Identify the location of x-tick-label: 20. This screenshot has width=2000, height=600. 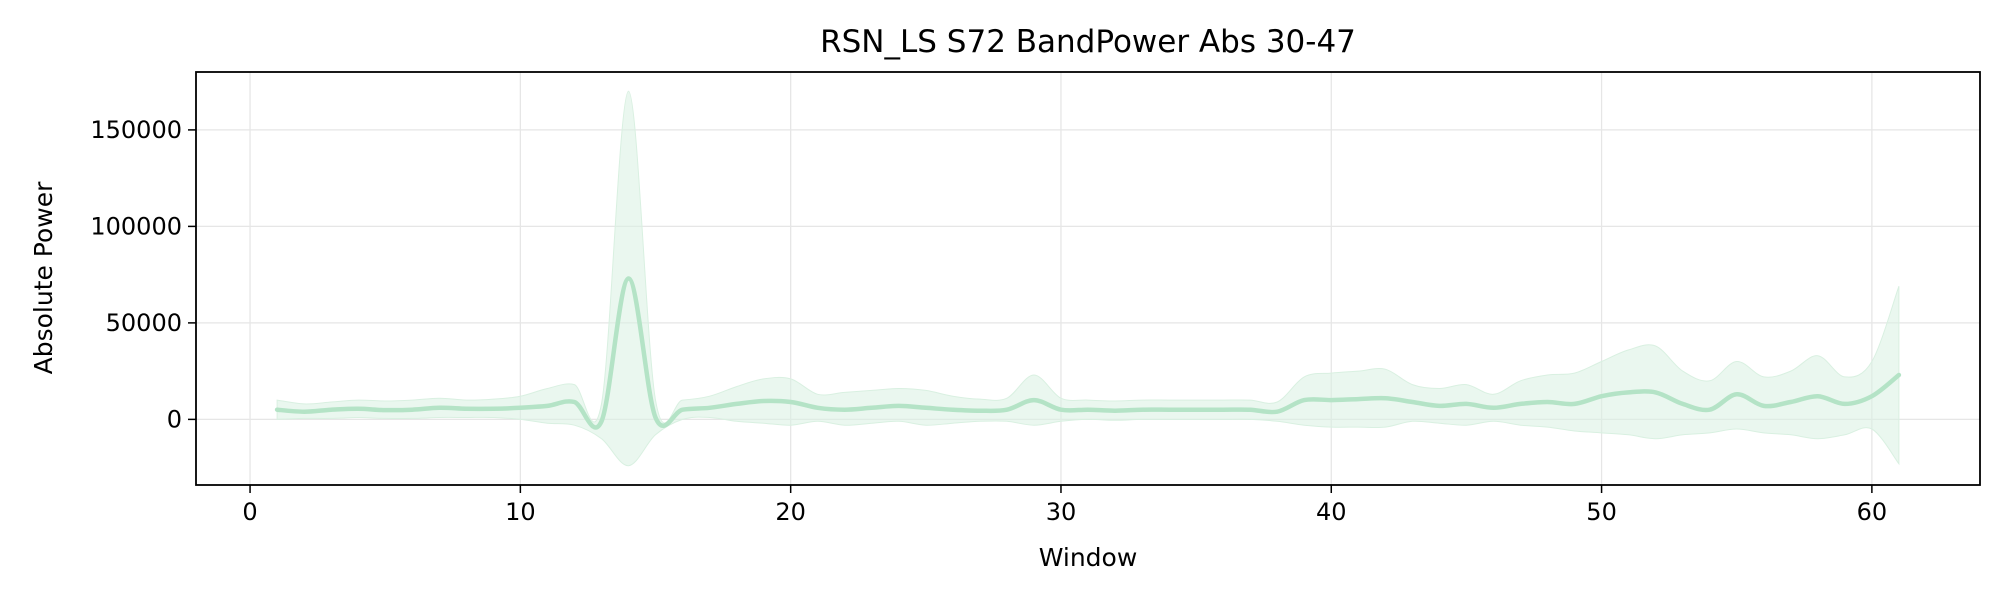
(790, 512).